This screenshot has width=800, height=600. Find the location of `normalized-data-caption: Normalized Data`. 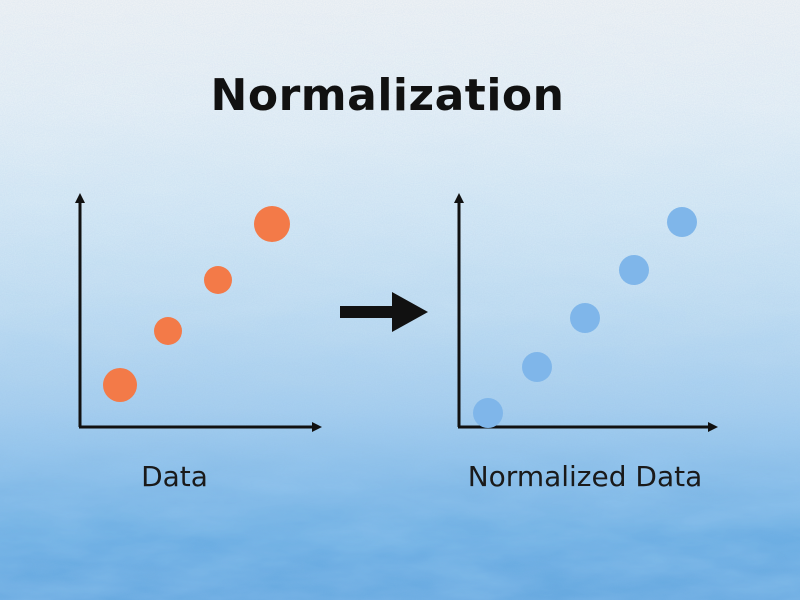

normalized-data-caption: Normalized Data is located at coordinates (585, 476).